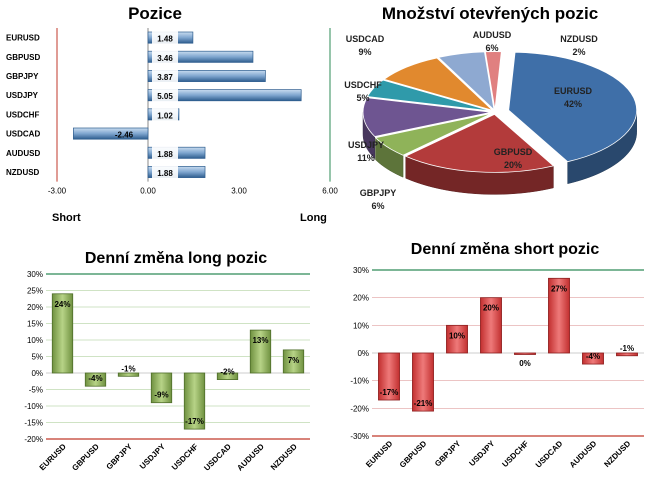  Describe the element at coordinates (365, 39) in the screenshot. I see `pie-label: USDCAD` at that location.